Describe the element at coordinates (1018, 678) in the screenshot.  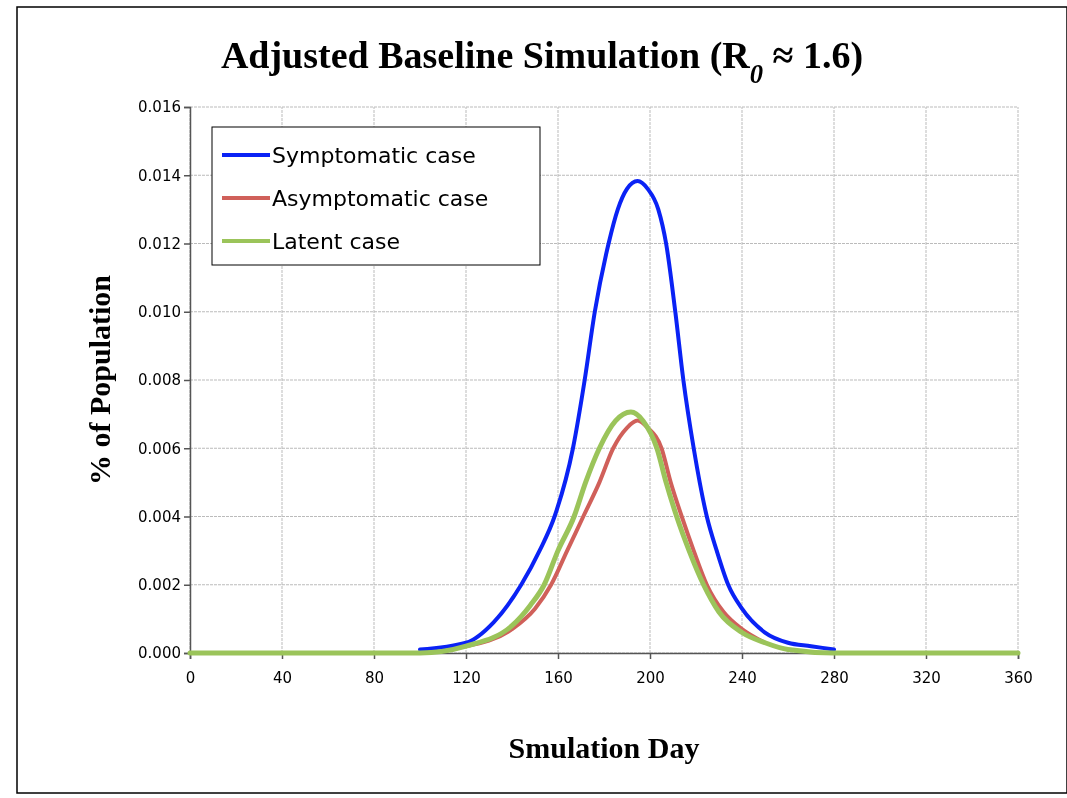
I see `x-tick-label: 360` at that location.